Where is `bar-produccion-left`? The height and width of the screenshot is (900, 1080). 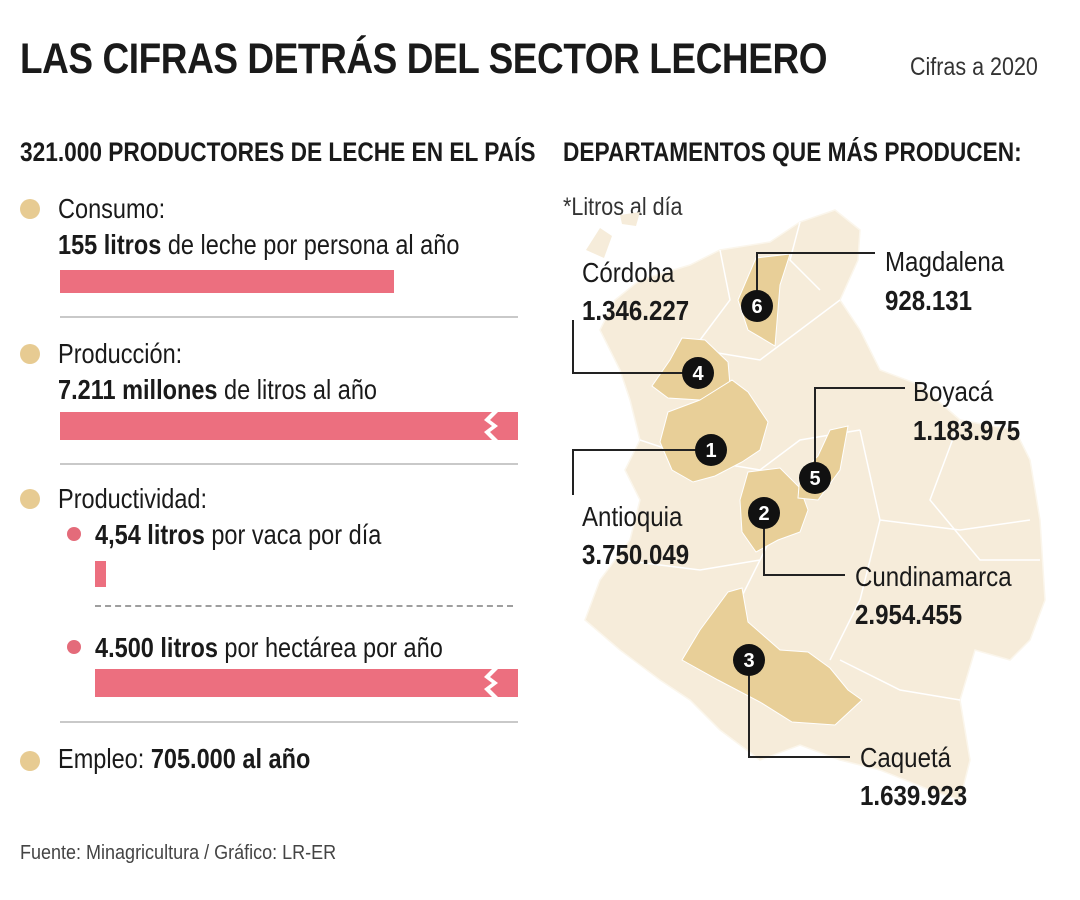 bar-produccion-left is located at coordinates (276, 426).